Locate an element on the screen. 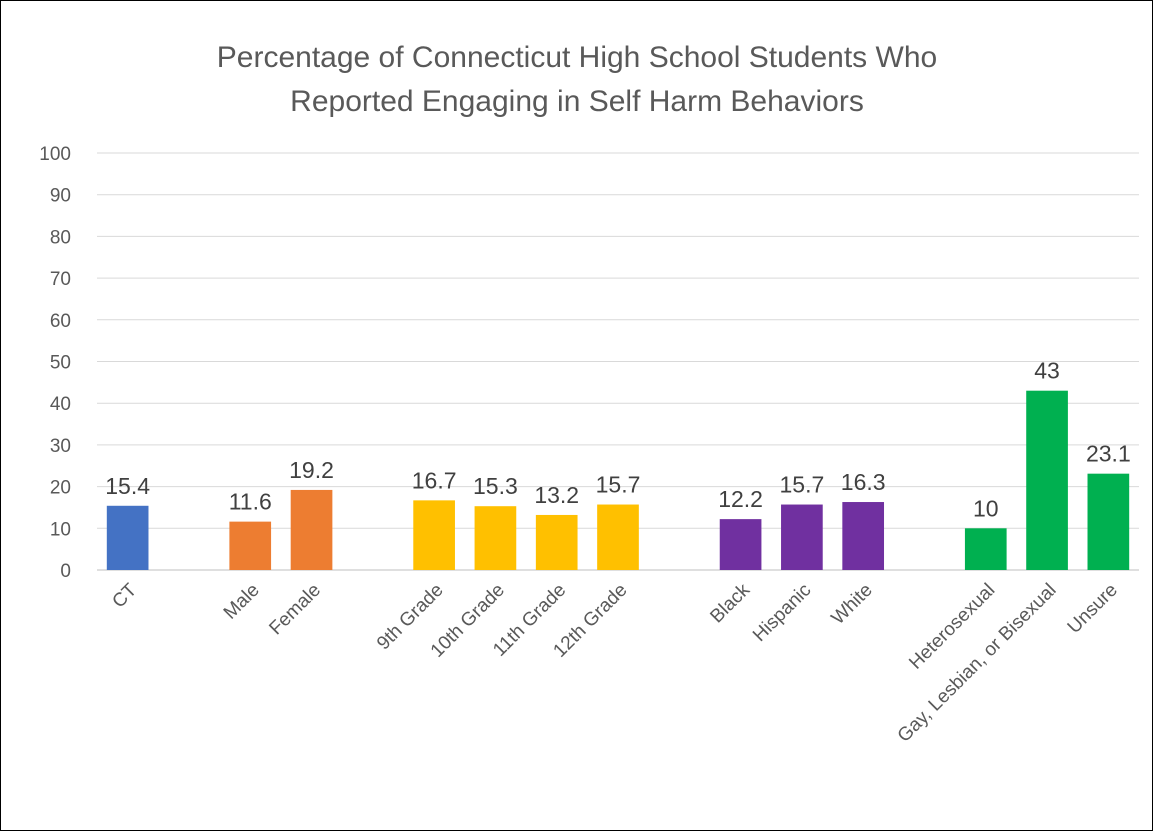 This screenshot has height=831, width=1153. data-label: 11.6 is located at coordinates (250, 502).